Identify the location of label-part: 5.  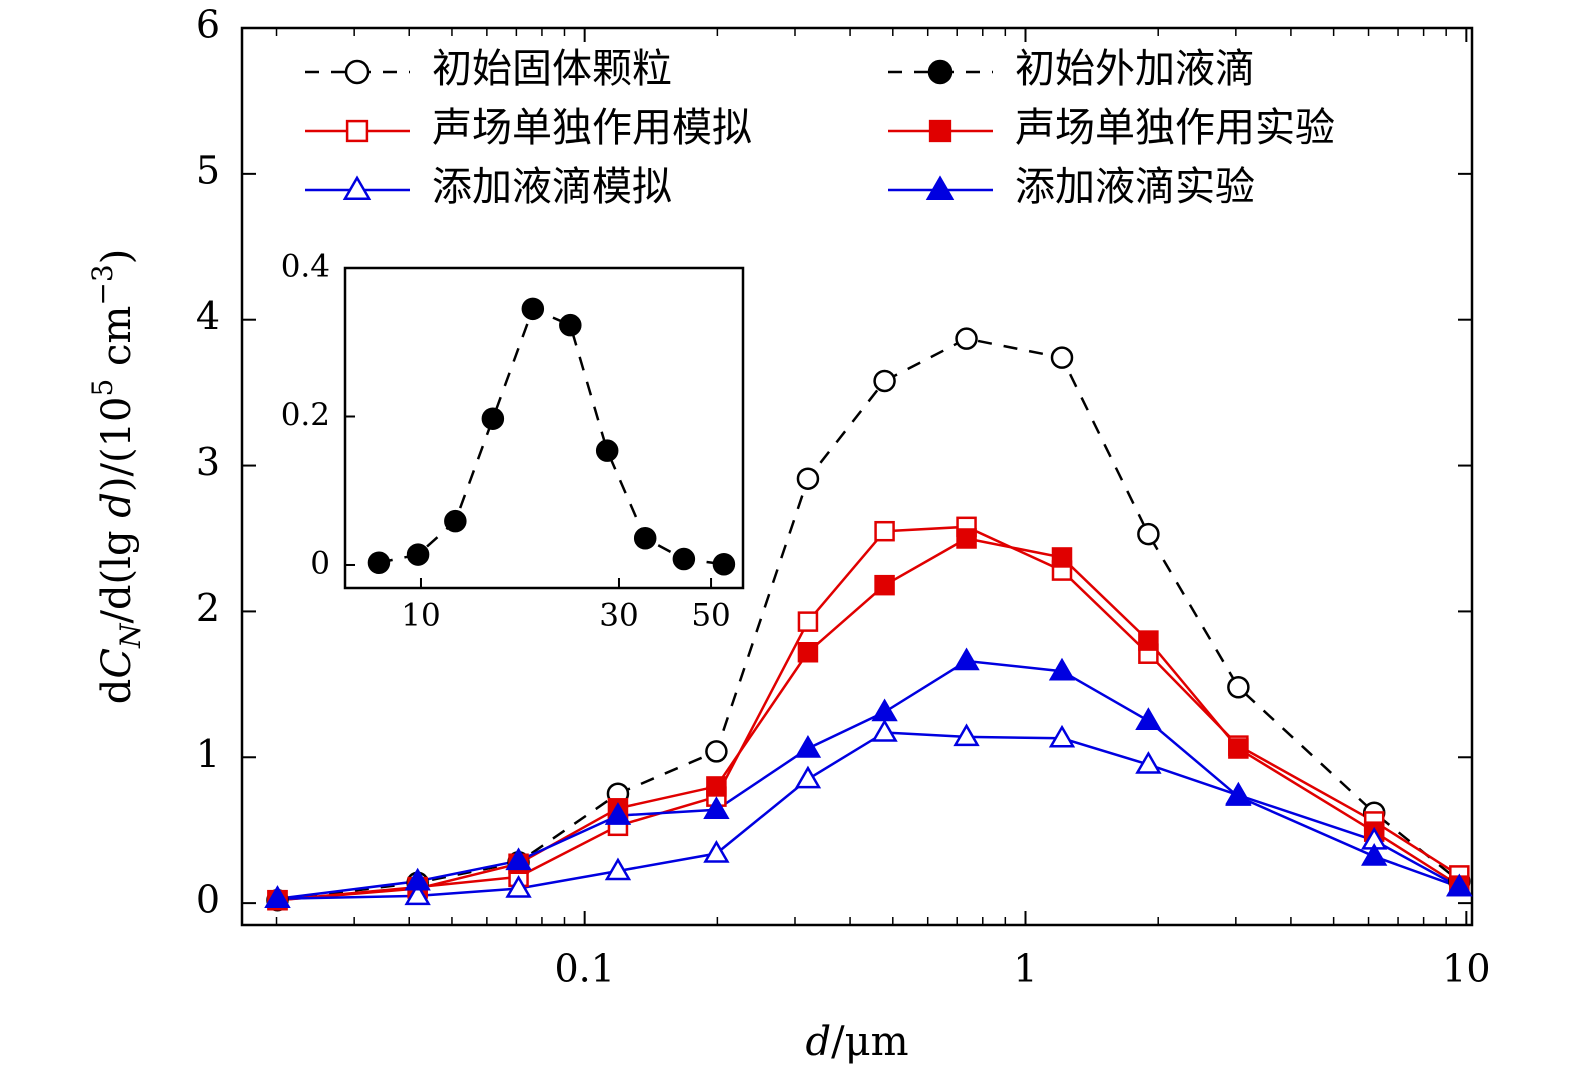
(102, 388).